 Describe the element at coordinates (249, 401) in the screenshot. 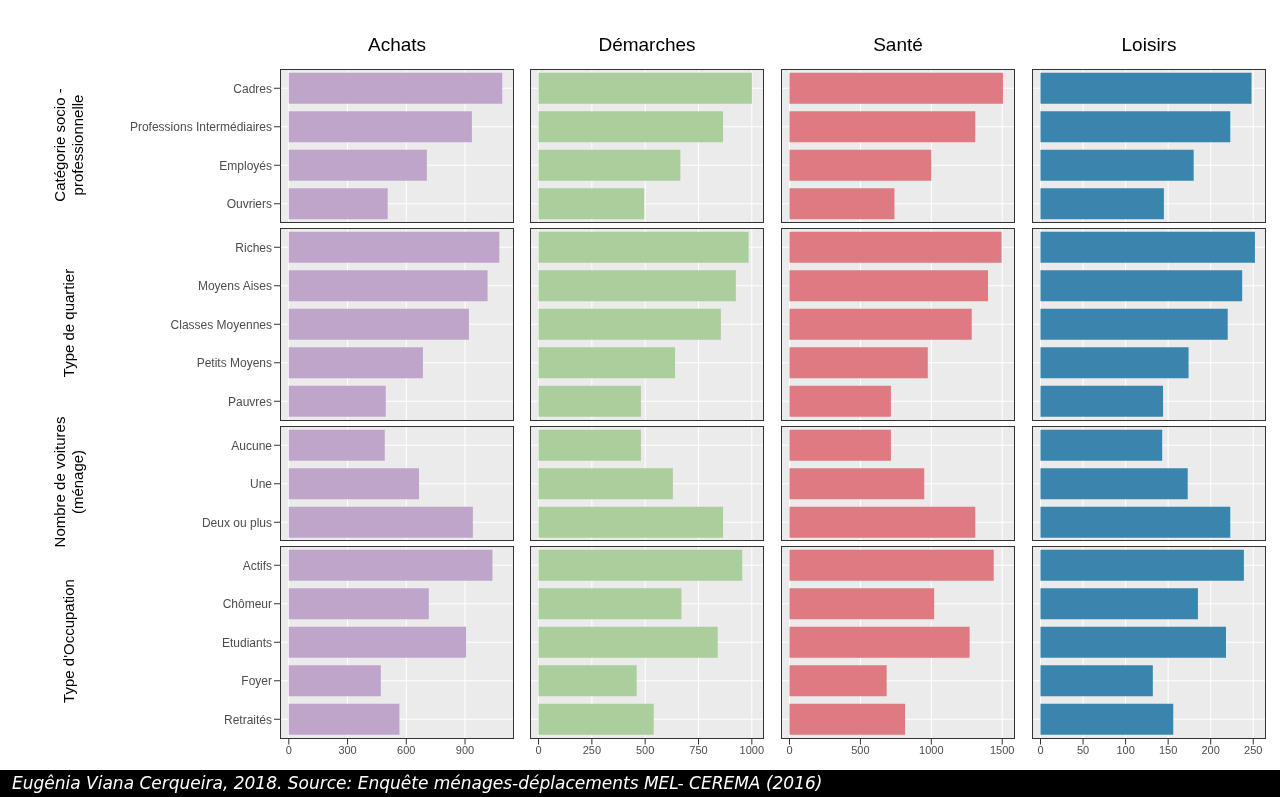

I see `y-tick-label: Pauvres` at that location.